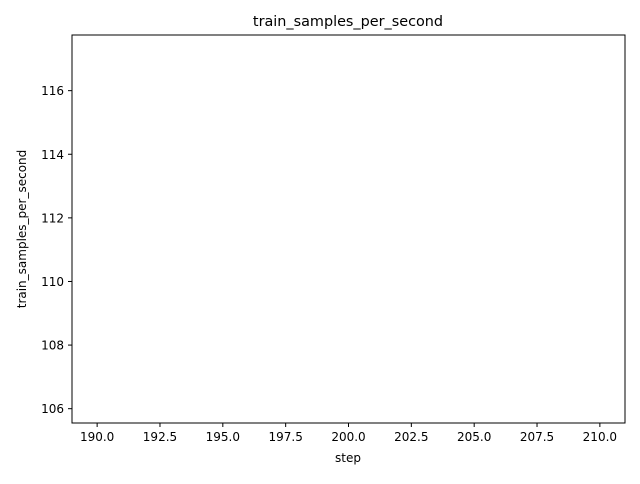 Image resolution: width=640 pixels, height=484 pixels. What do you see at coordinates (348, 22) in the screenshot?
I see `chart-title: train_samples_per_second` at bounding box center [348, 22].